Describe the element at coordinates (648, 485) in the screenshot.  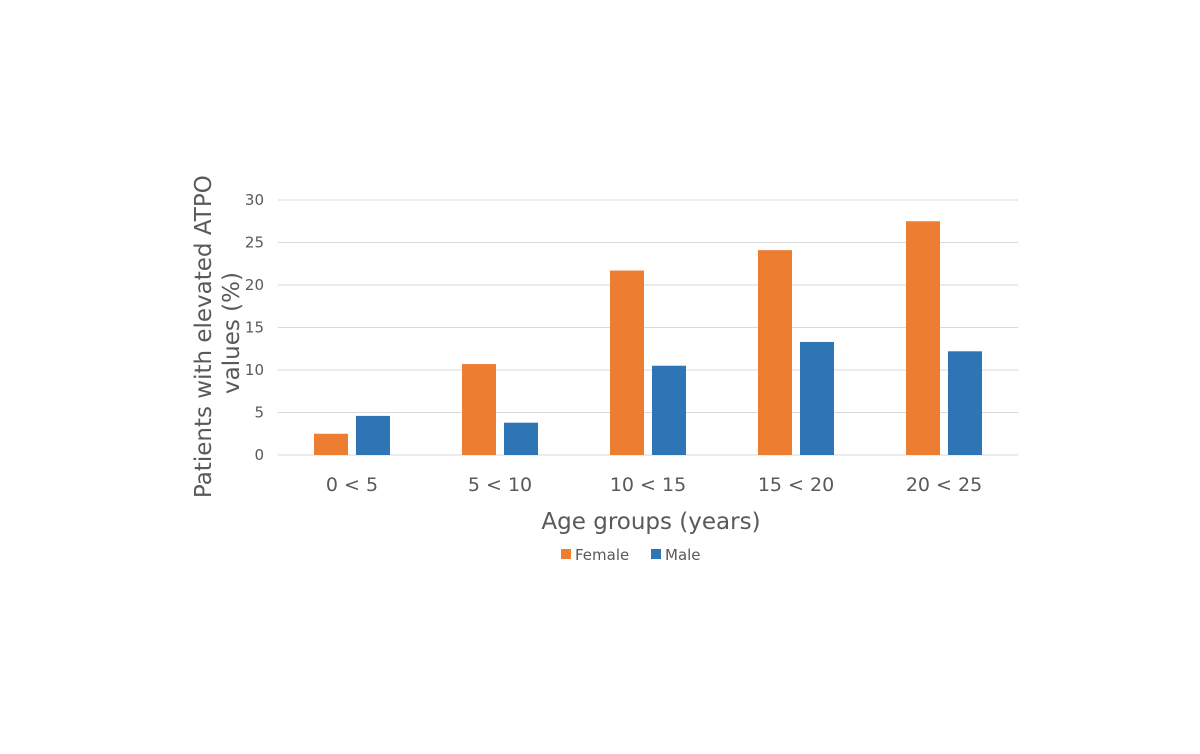
I see `x-tick-label: 10 < 15` at that location.